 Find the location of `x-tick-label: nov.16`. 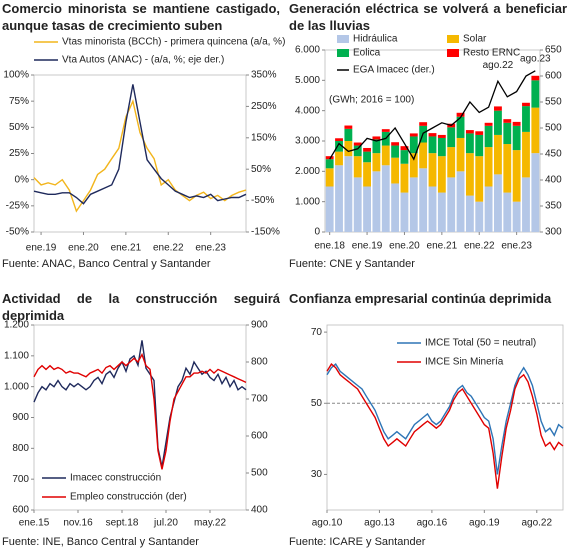

x-tick-label: nov.16 is located at coordinates (78, 523).